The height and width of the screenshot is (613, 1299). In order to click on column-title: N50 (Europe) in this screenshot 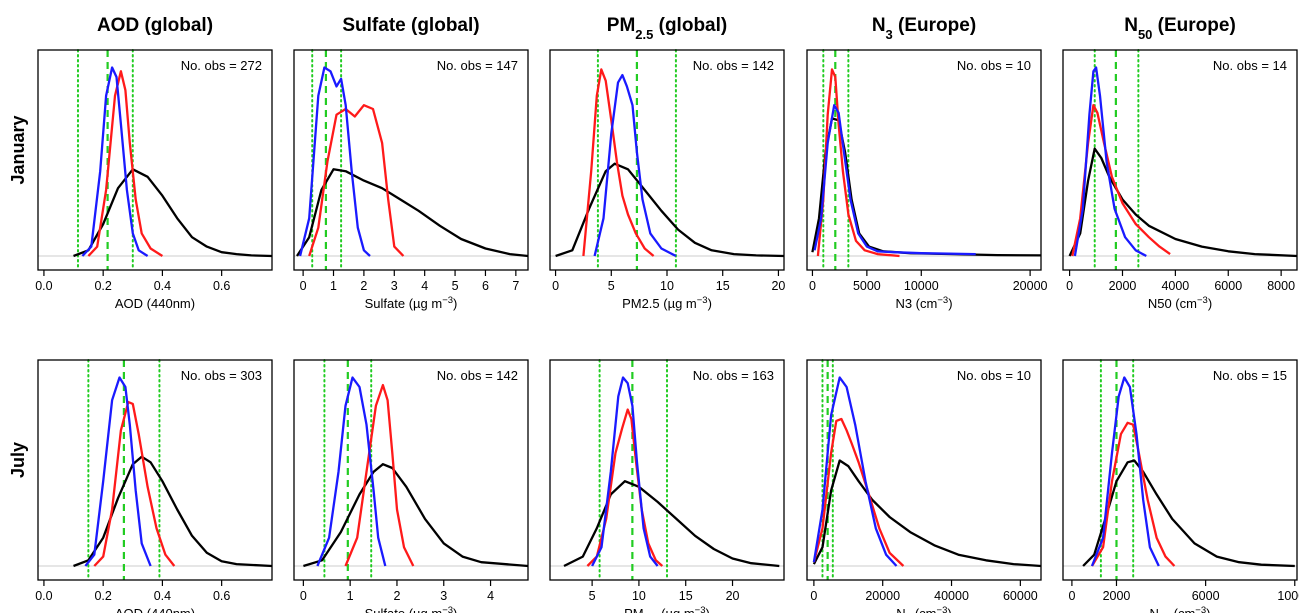, I will do `click(1180, 28)`.